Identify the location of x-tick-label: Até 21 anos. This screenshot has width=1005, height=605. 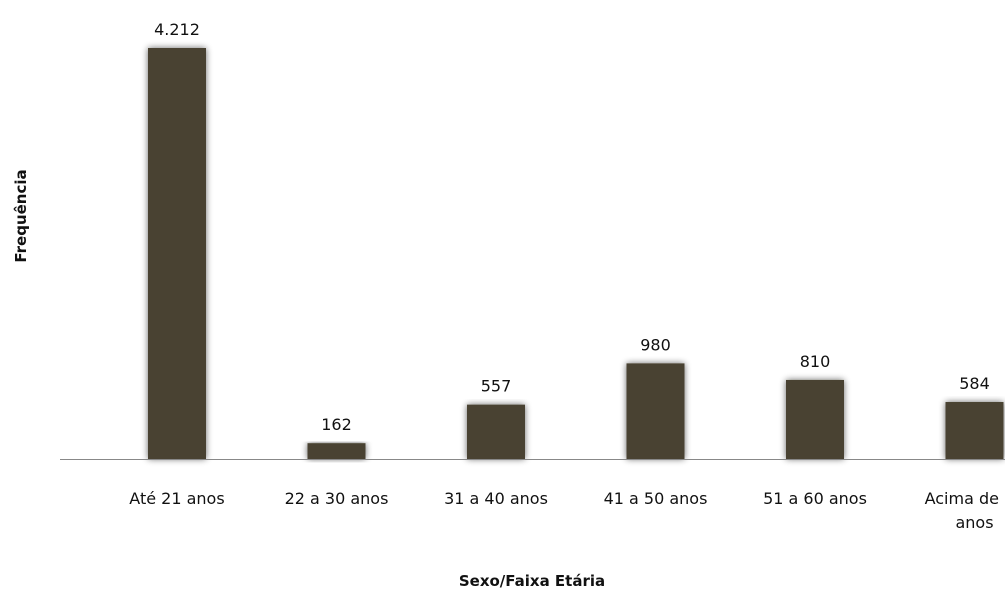
(176, 498).